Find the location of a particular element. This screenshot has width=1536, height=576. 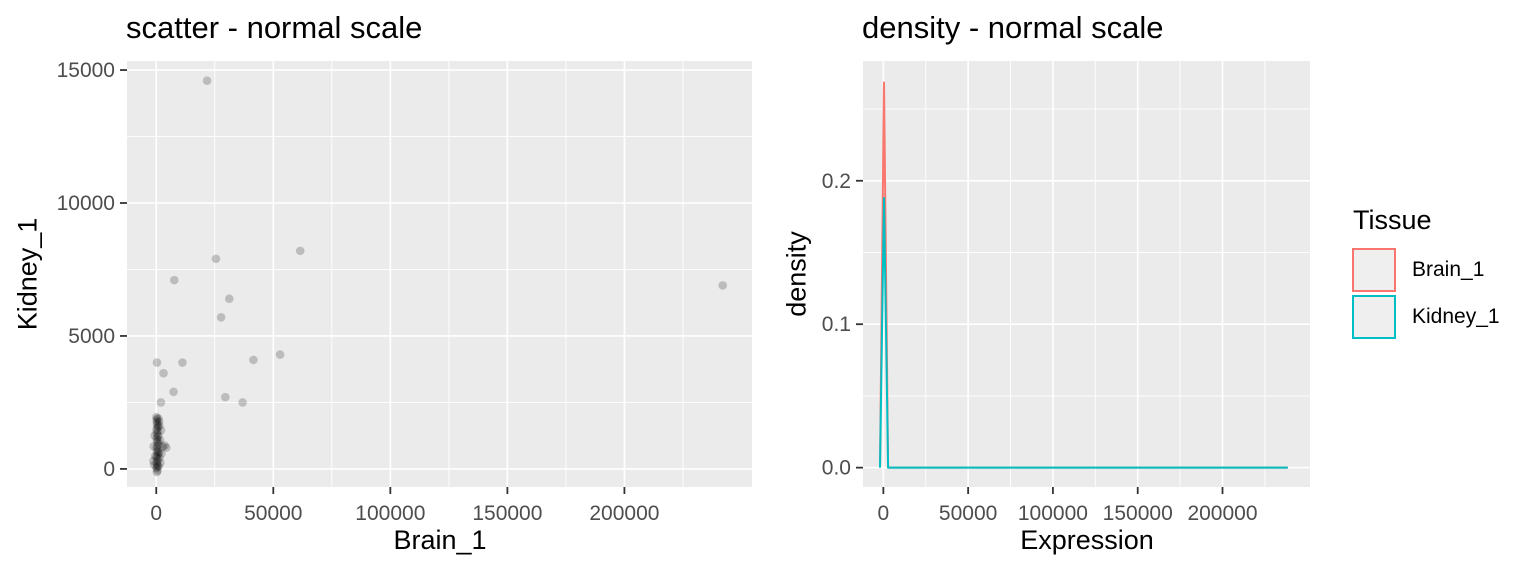

scatter-plot-title: scatter - normal scale is located at coordinates (274, 27).